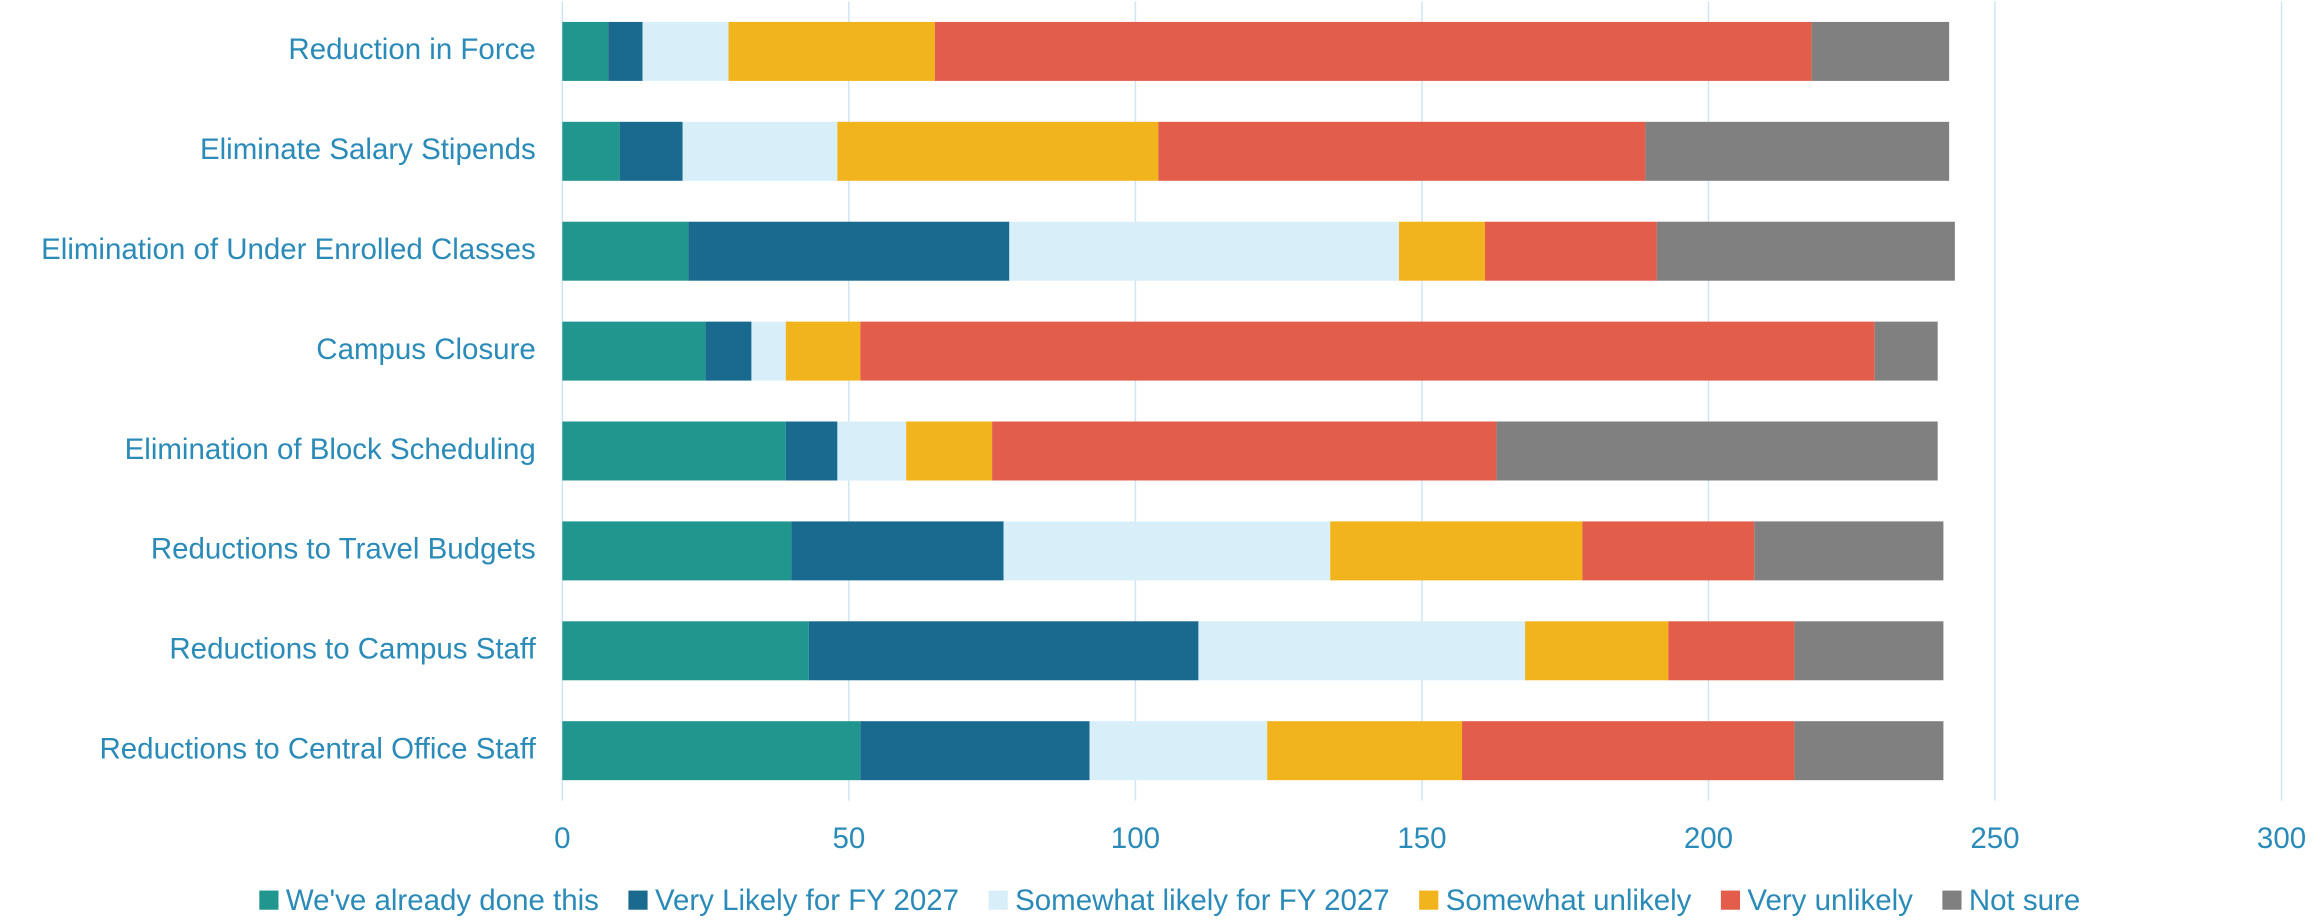 Image resolution: width=2316 pixels, height=923 pixels. What do you see at coordinates (807, 900) in the screenshot?
I see `legend-label: Very Likely for FY 2027` at bounding box center [807, 900].